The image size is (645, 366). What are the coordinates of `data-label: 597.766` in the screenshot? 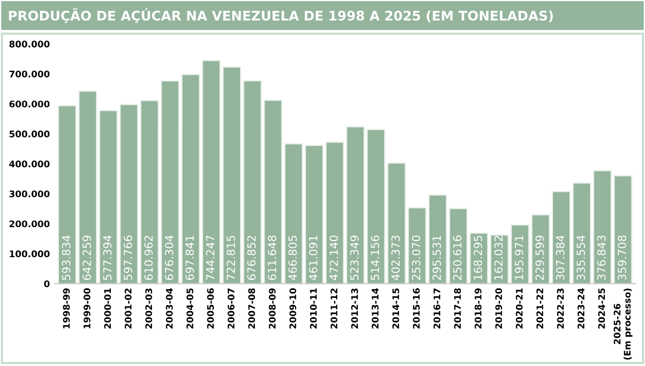 It's located at (128, 258).